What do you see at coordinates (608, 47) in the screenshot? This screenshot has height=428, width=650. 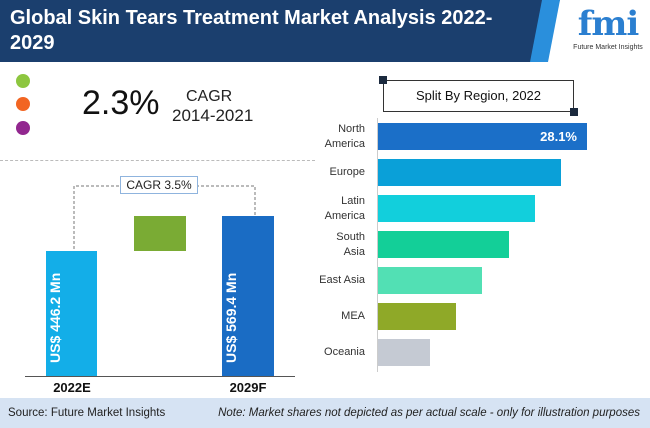 I see `logo-text: Future Market Insights` at bounding box center [608, 47].